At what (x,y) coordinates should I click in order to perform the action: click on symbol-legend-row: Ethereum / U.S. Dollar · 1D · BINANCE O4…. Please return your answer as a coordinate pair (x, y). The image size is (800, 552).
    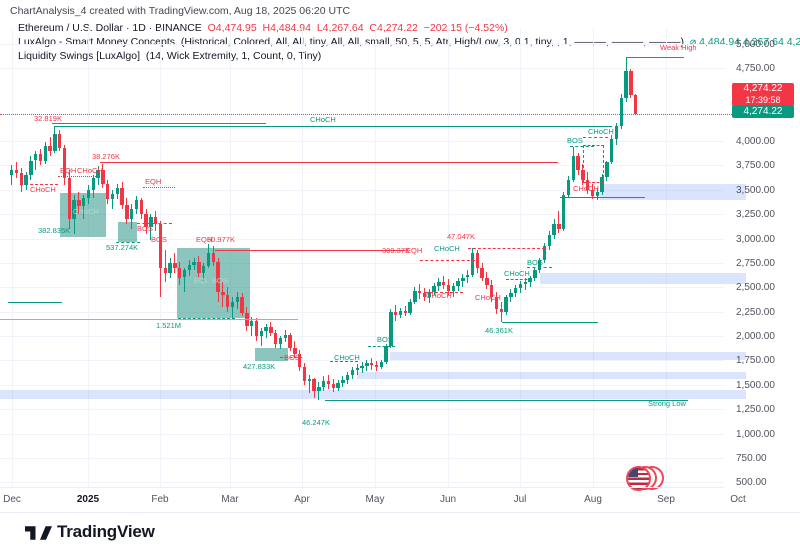
    Looking at the image, I should click on (263, 28).